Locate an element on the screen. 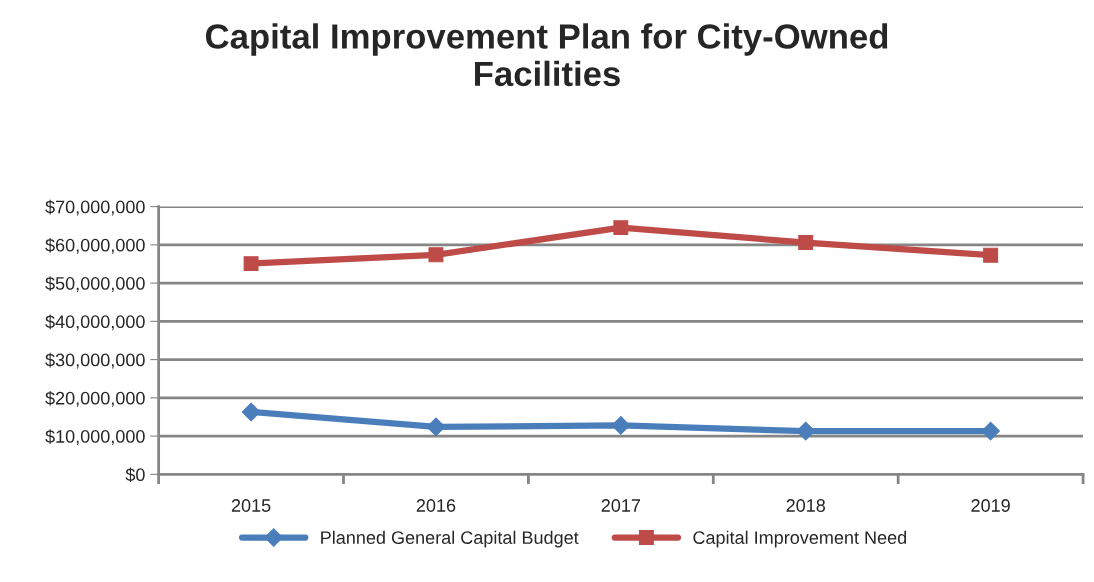  legend-label: Planned General Capital Budget is located at coordinates (450, 539).